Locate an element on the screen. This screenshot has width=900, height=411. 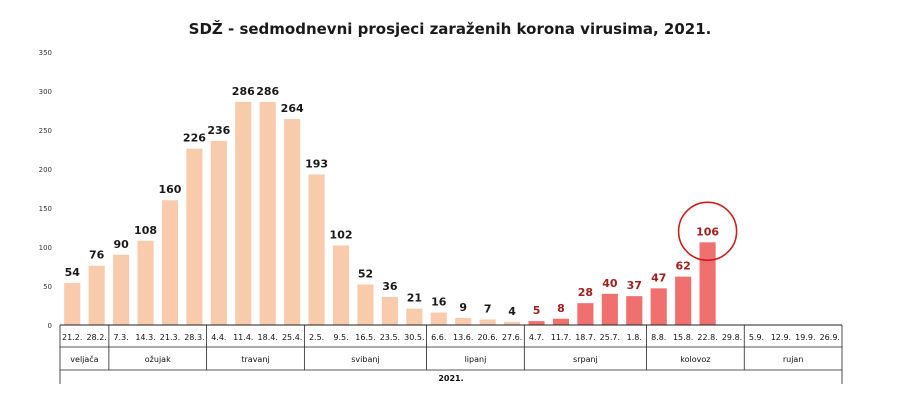
x-tick-label: 11.4. is located at coordinates (243, 337).